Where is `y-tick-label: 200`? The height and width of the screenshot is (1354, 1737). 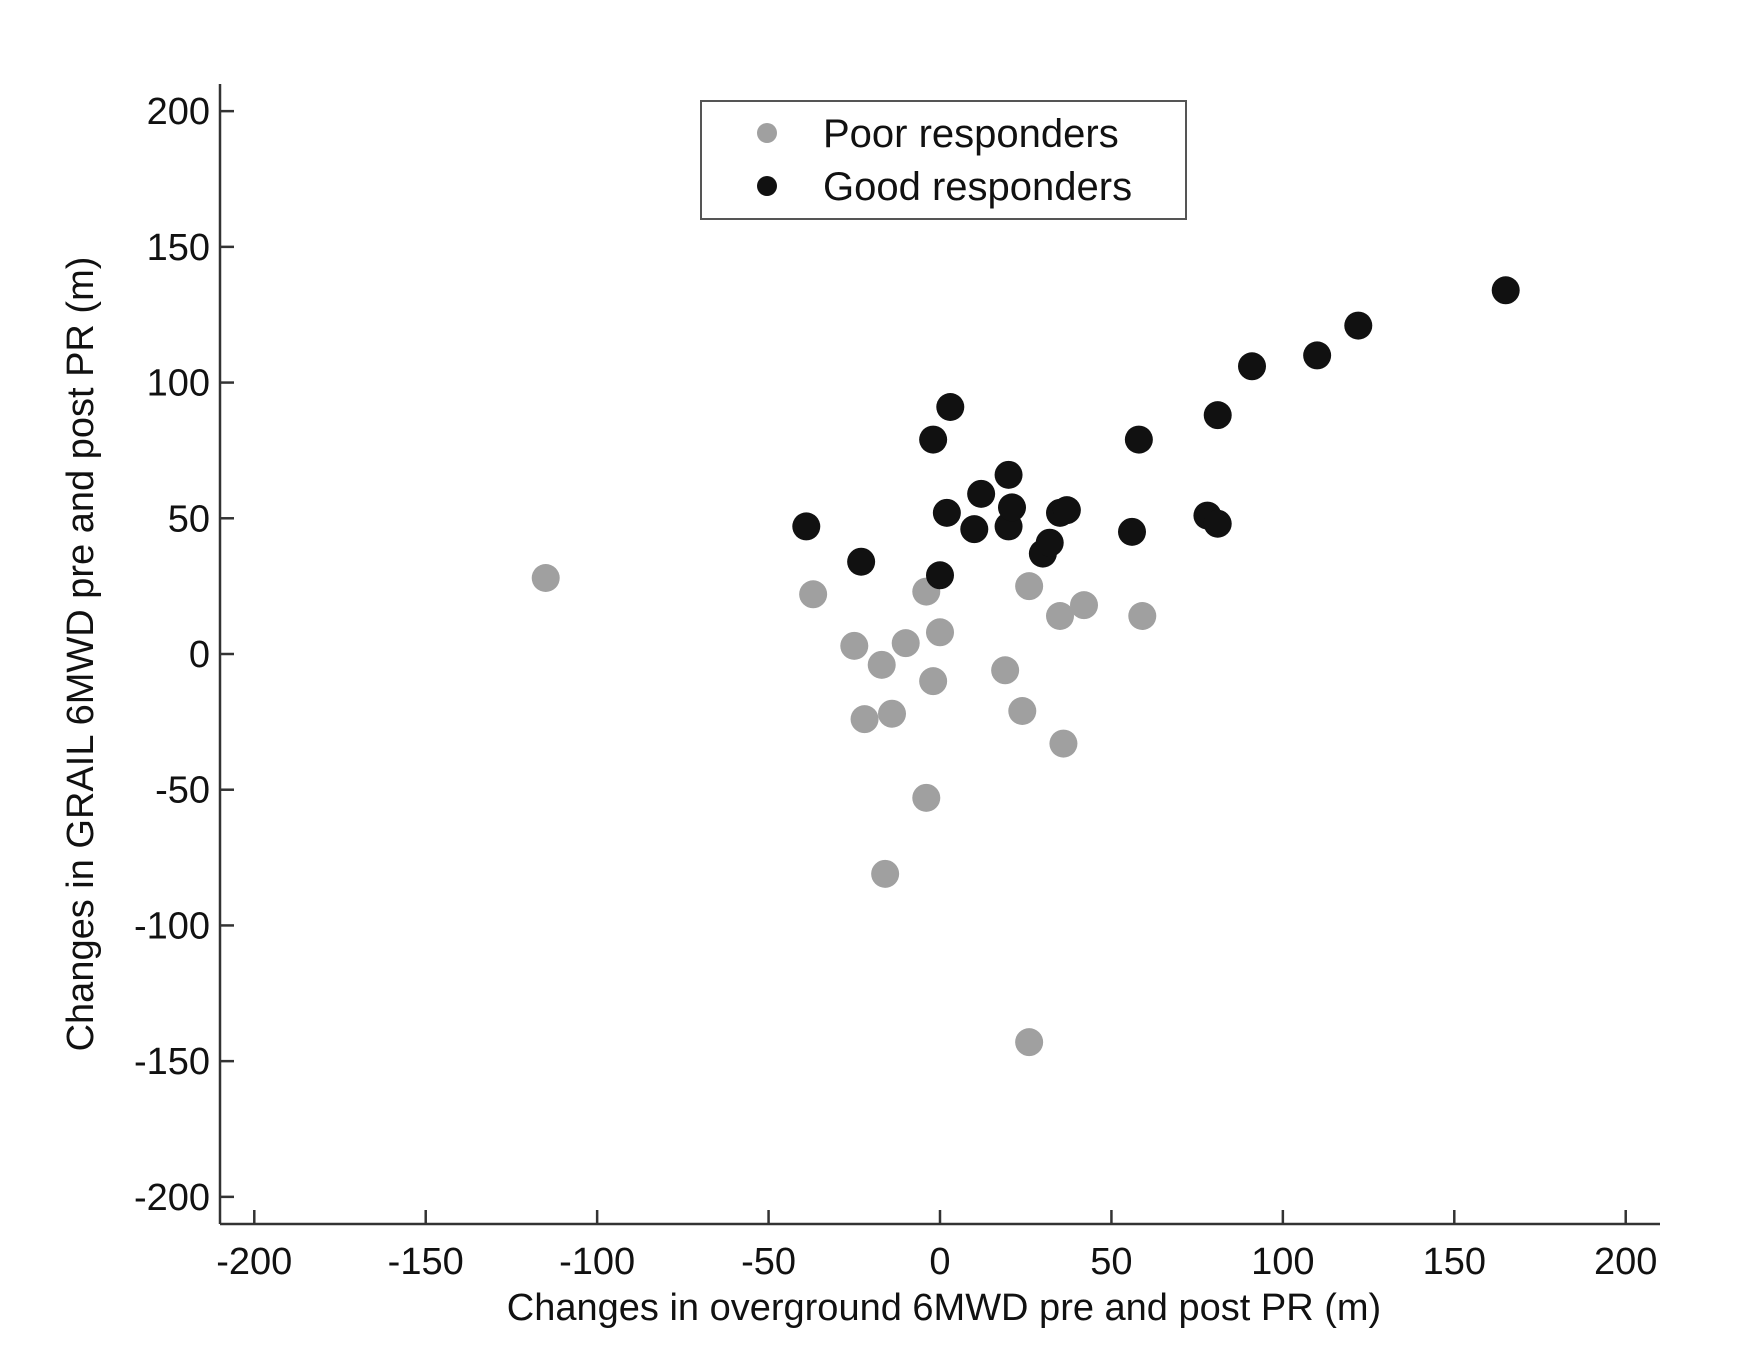
y-tick-label: 200 is located at coordinates (178, 112).